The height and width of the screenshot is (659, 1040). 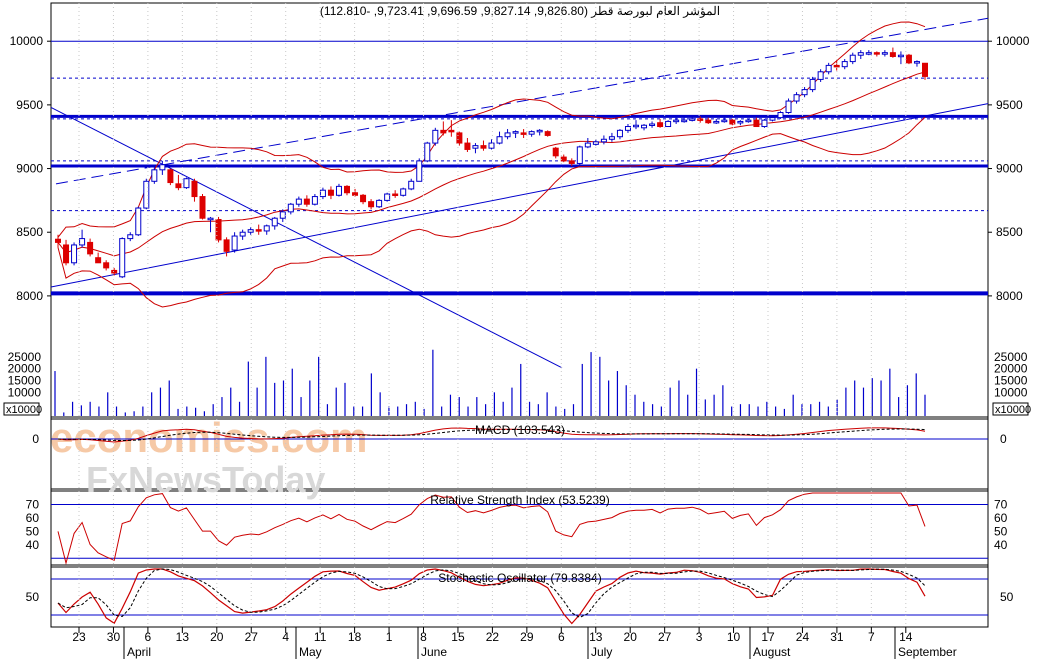 I want to click on x-tick-label: 11, so click(x=320, y=637).